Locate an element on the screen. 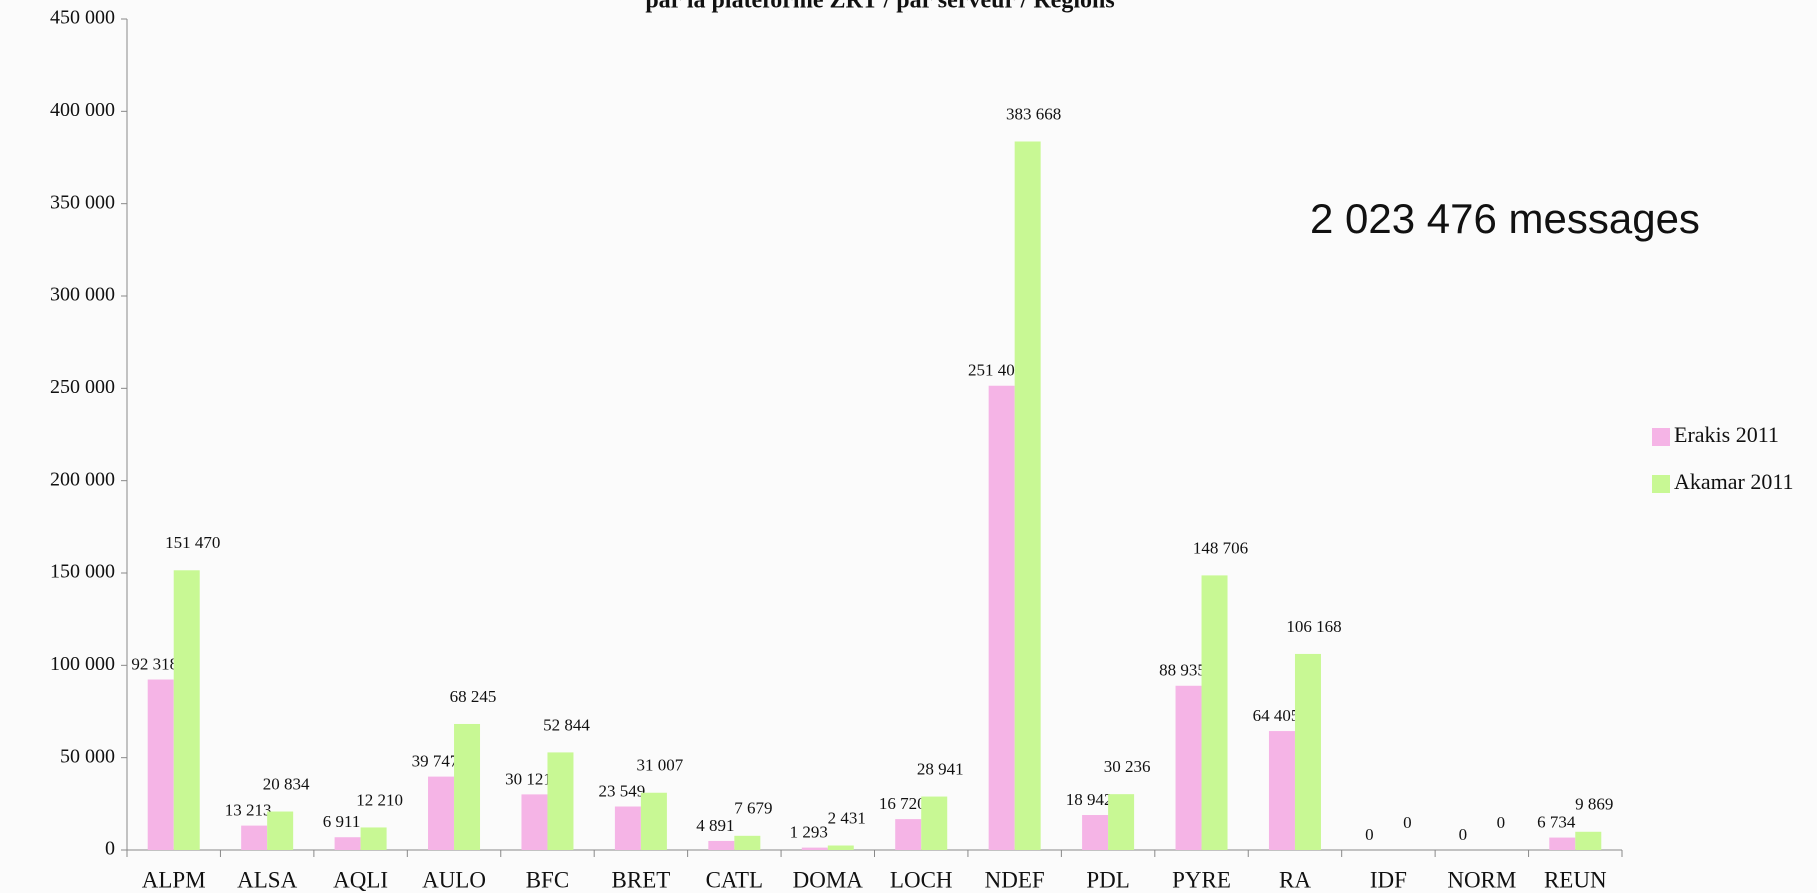 The image size is (1817, 893). value-label: 18 942 is located at coordinates (1089, 799).